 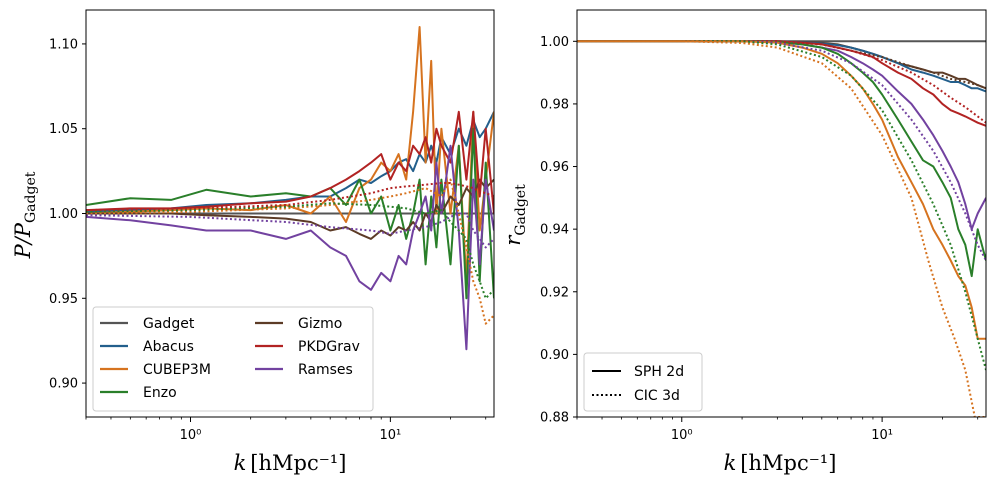 I want to click on right-y-ticks: 0.88 0.90 0.92 0.94 0.96 0.98 1.00, so click(x=558, y=230).